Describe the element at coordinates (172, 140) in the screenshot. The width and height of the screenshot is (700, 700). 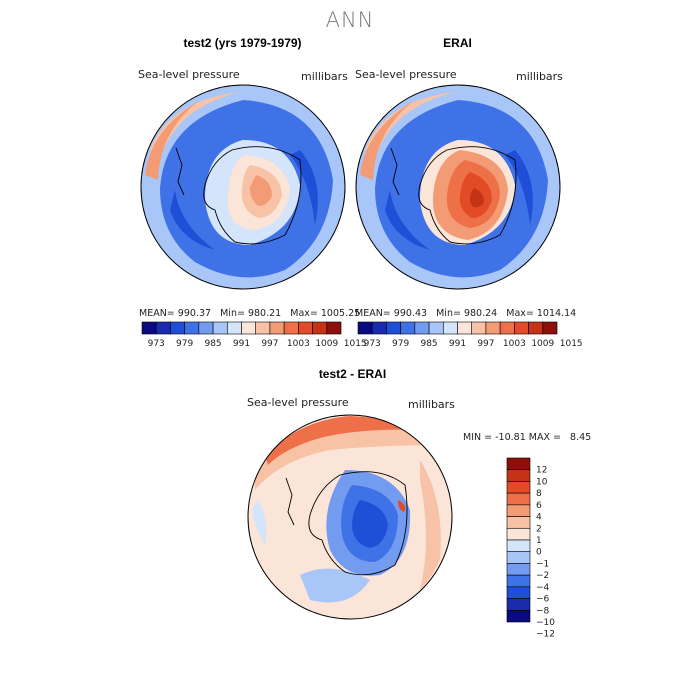
I see `map-test2-high-northwest-core` at that location.